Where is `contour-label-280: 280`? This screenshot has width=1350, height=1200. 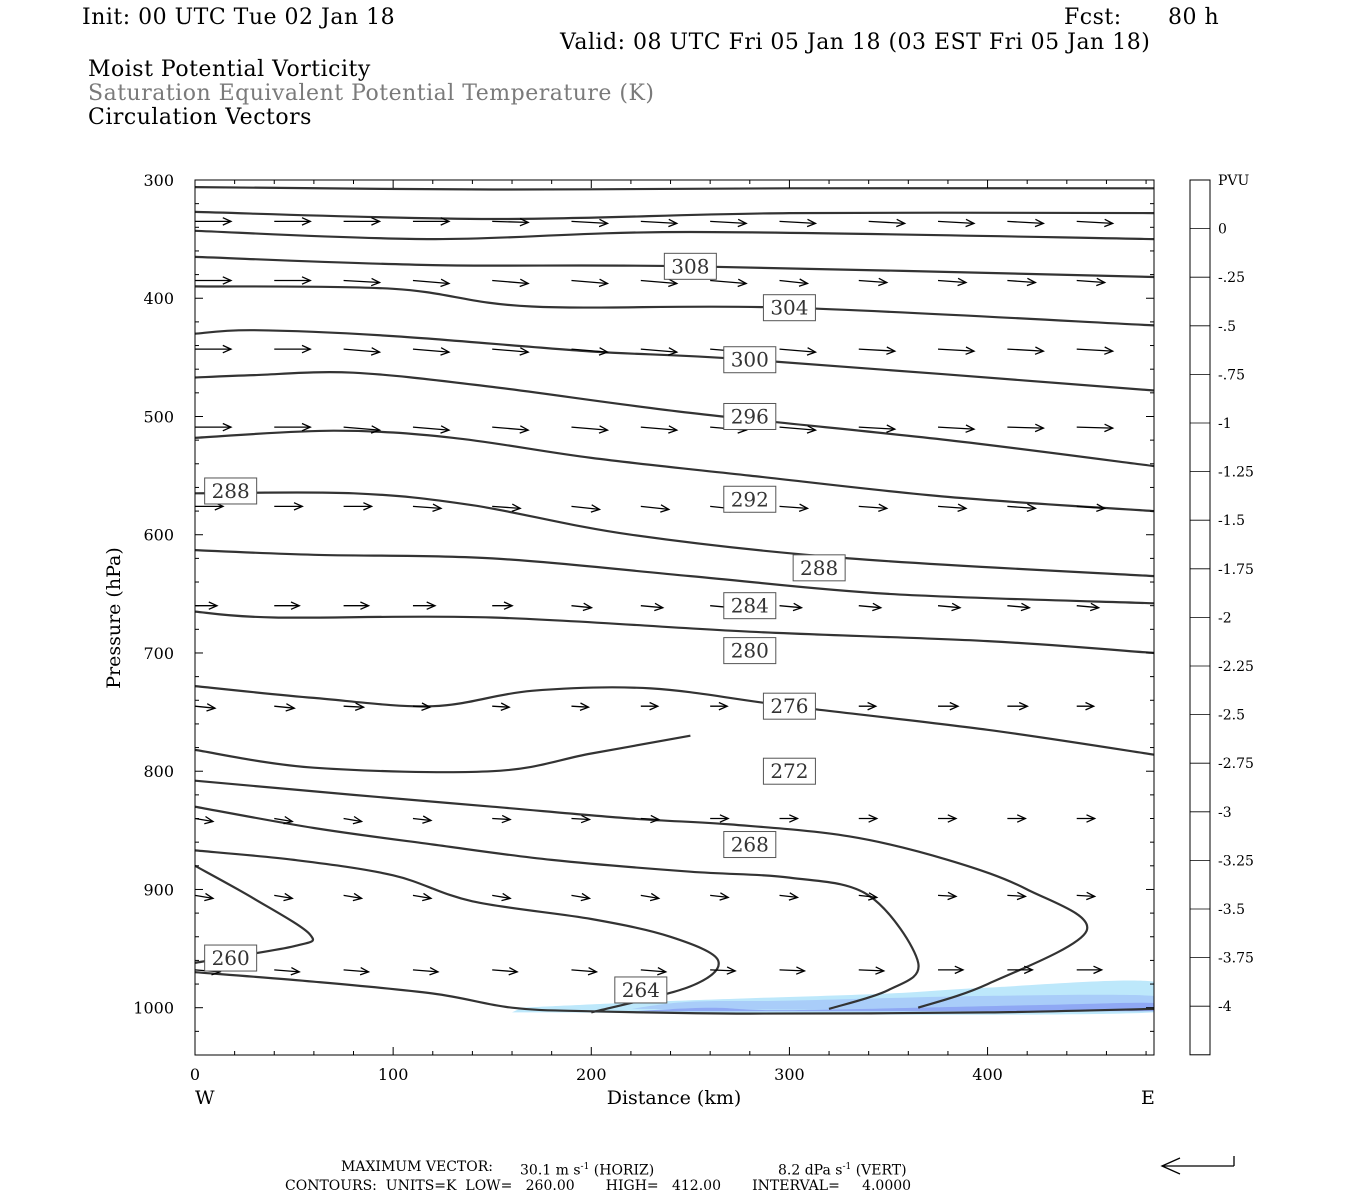 contour-label-280: 280 is located at coordinates (750, 651).